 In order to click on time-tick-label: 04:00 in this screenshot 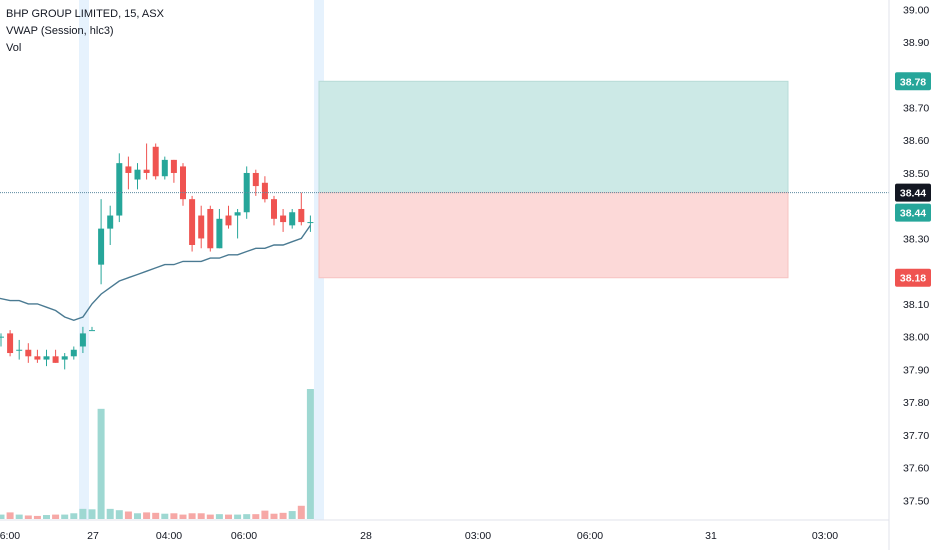, I will do `click(169, 536)`.